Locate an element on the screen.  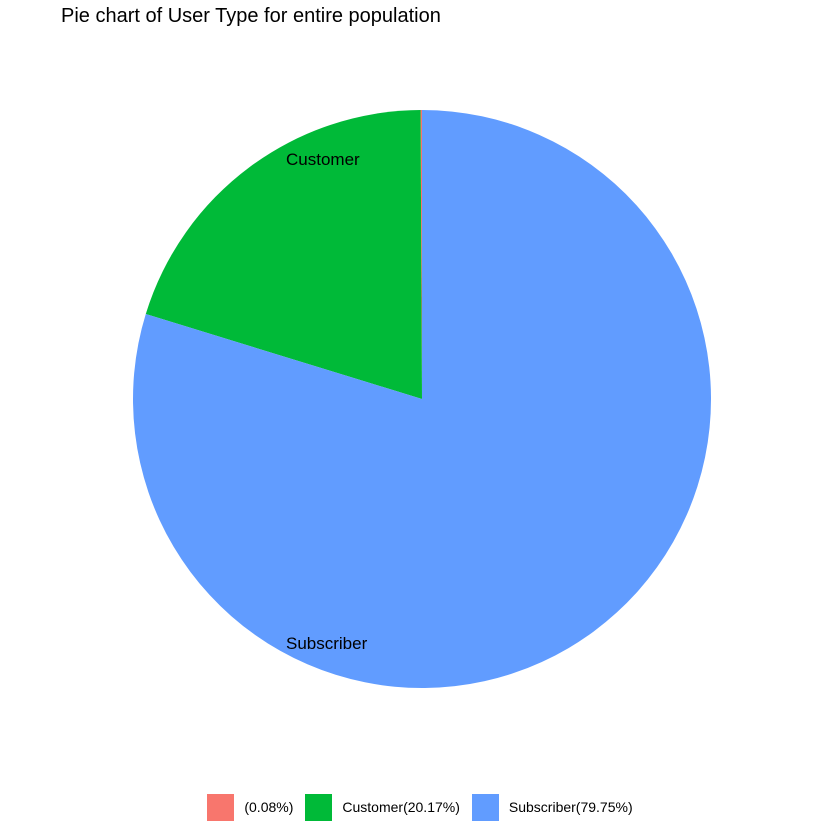
legend-item-customer: Customer(20.17%) is located at coordinates (382, 807).